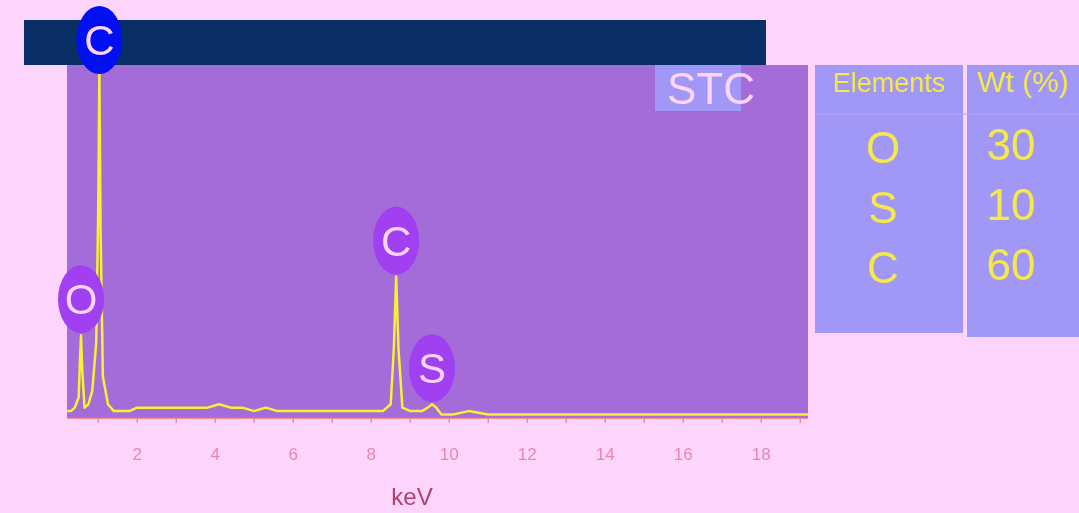 This screenshot has width=1079, height=513. Describe the element at coordinates (1023, 81) in the screenshot. I see `text: Wt (%)` at that location.